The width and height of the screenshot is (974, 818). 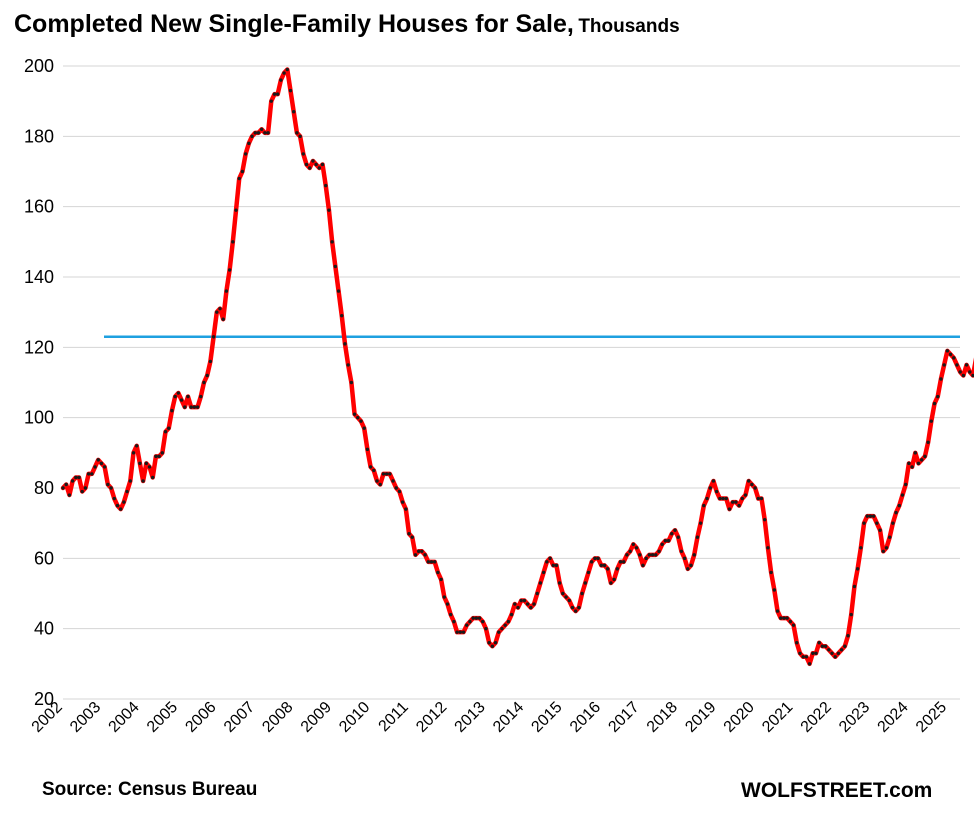 I want to click on x-tick-label: 2006, so click(x=200, y=717).